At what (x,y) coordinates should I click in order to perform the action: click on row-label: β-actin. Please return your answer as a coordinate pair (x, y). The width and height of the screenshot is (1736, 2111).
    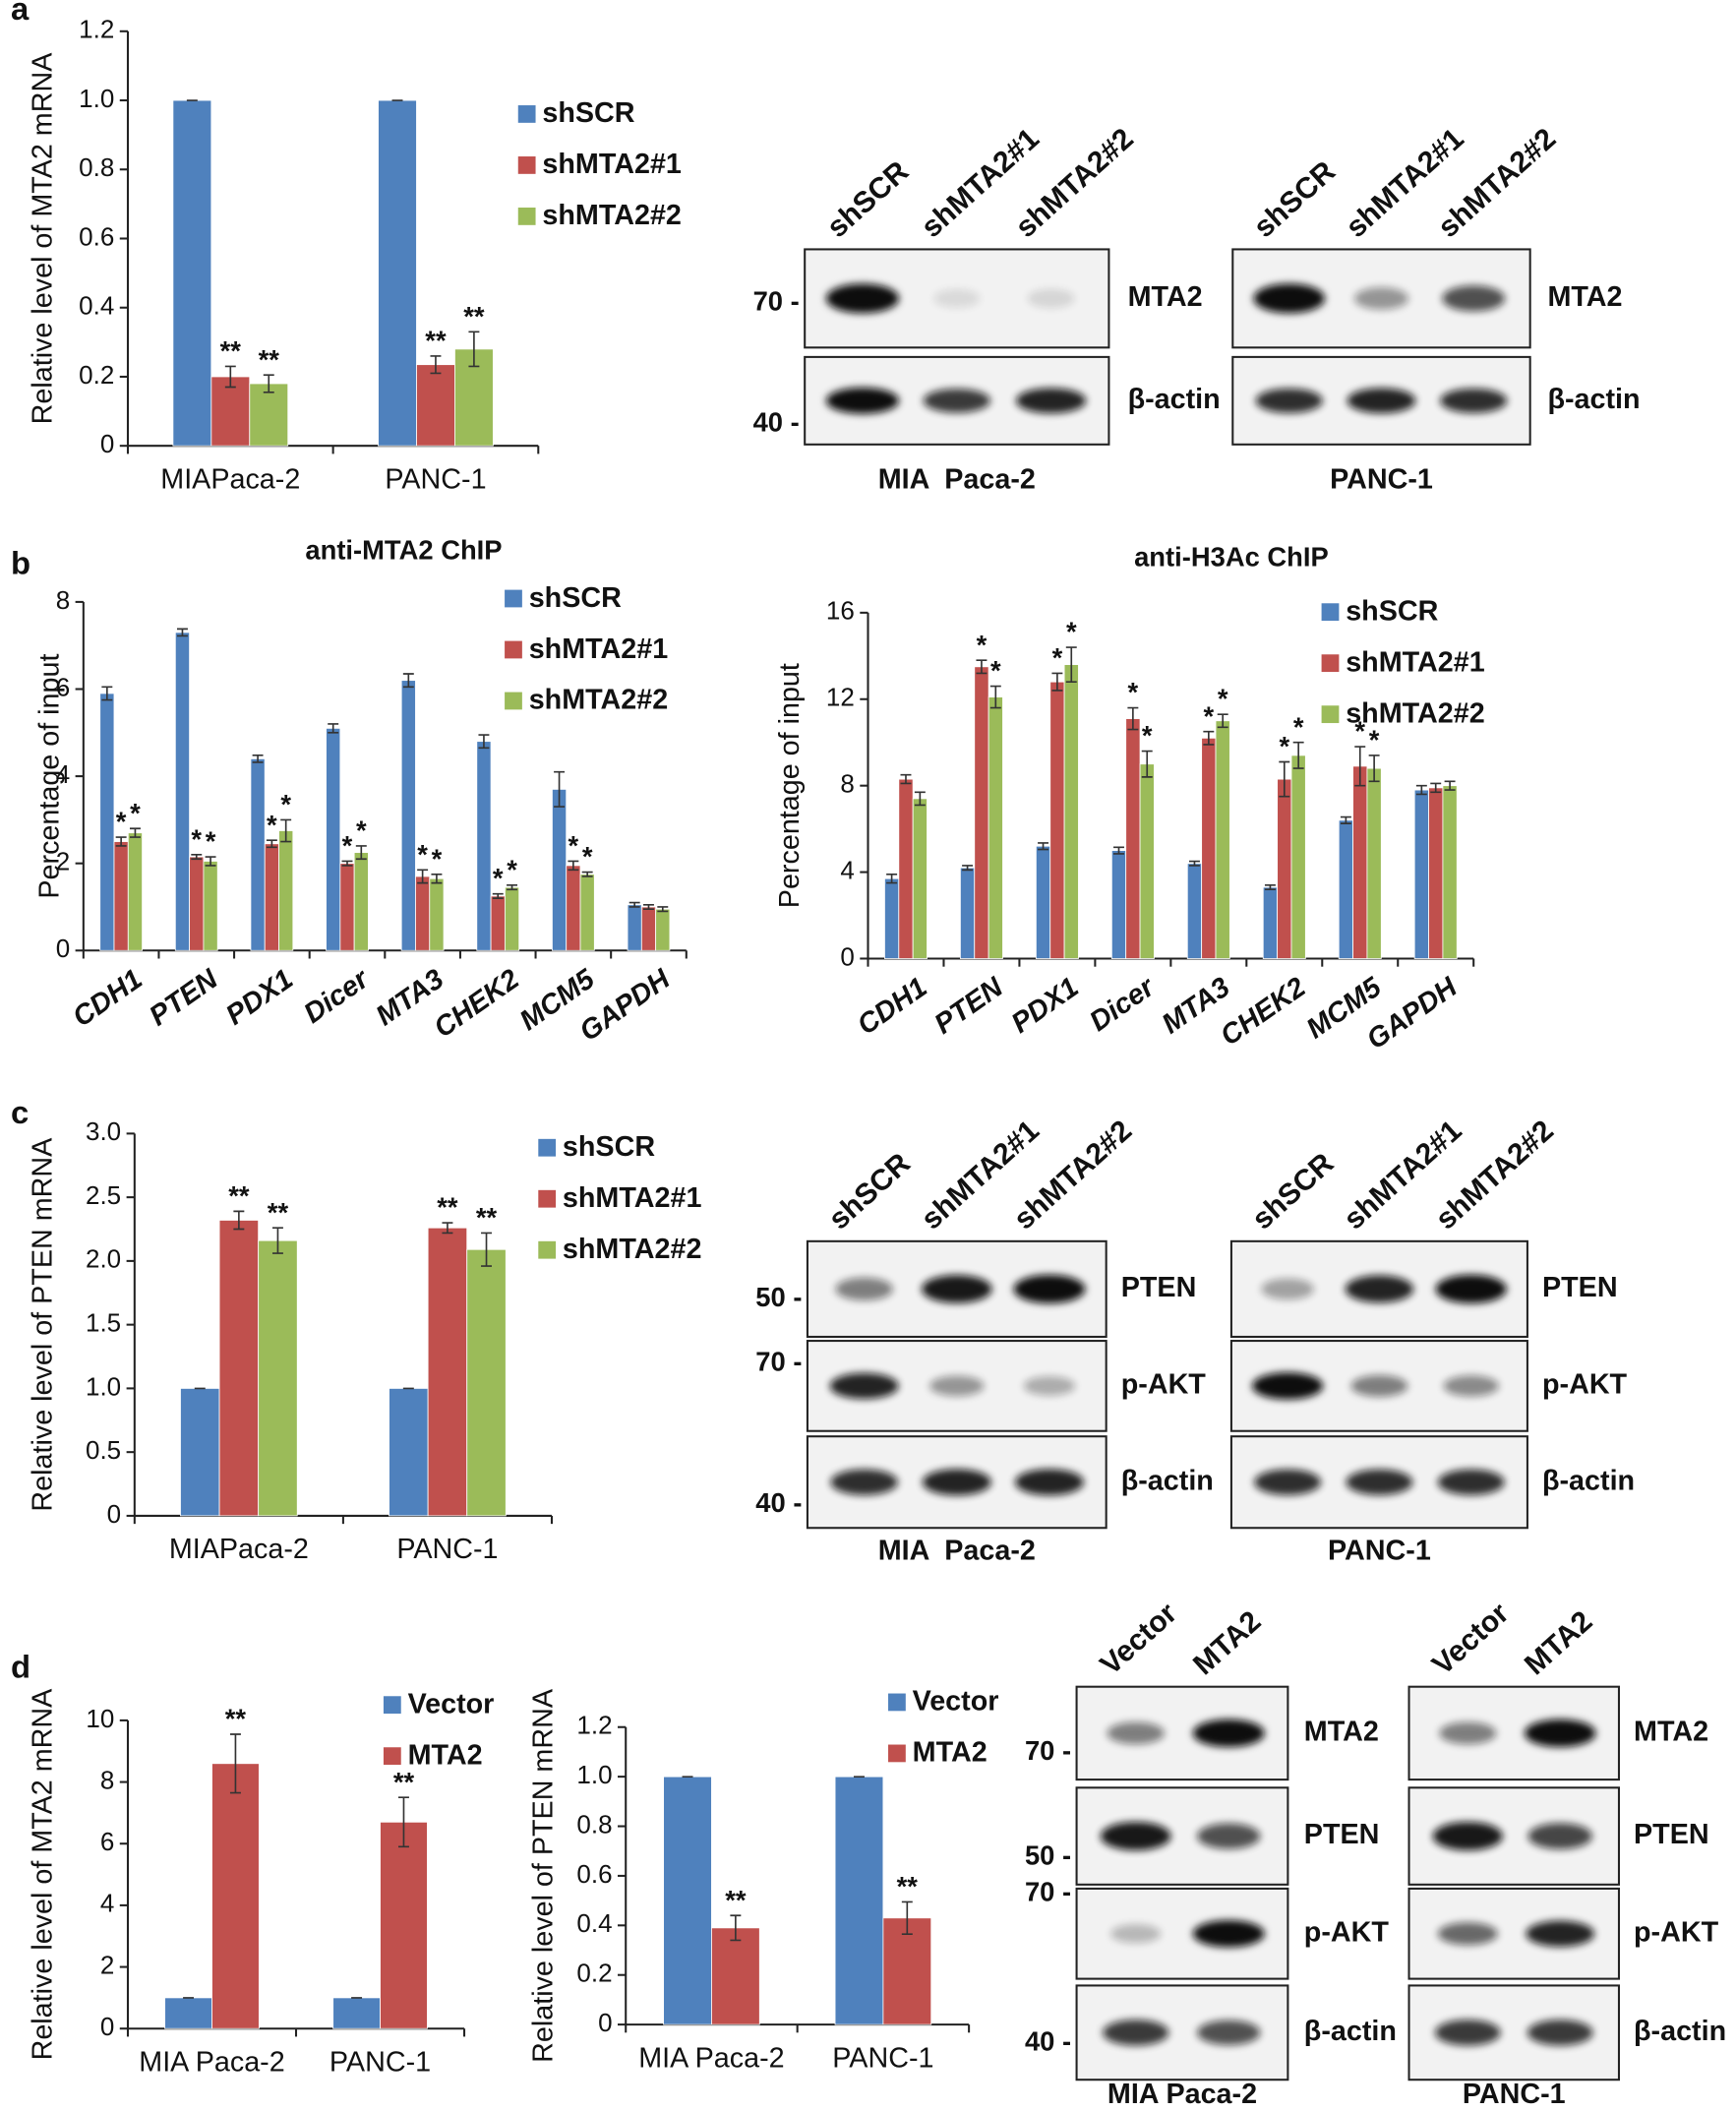
    Looking at the image, I should click on (1350, 2031).